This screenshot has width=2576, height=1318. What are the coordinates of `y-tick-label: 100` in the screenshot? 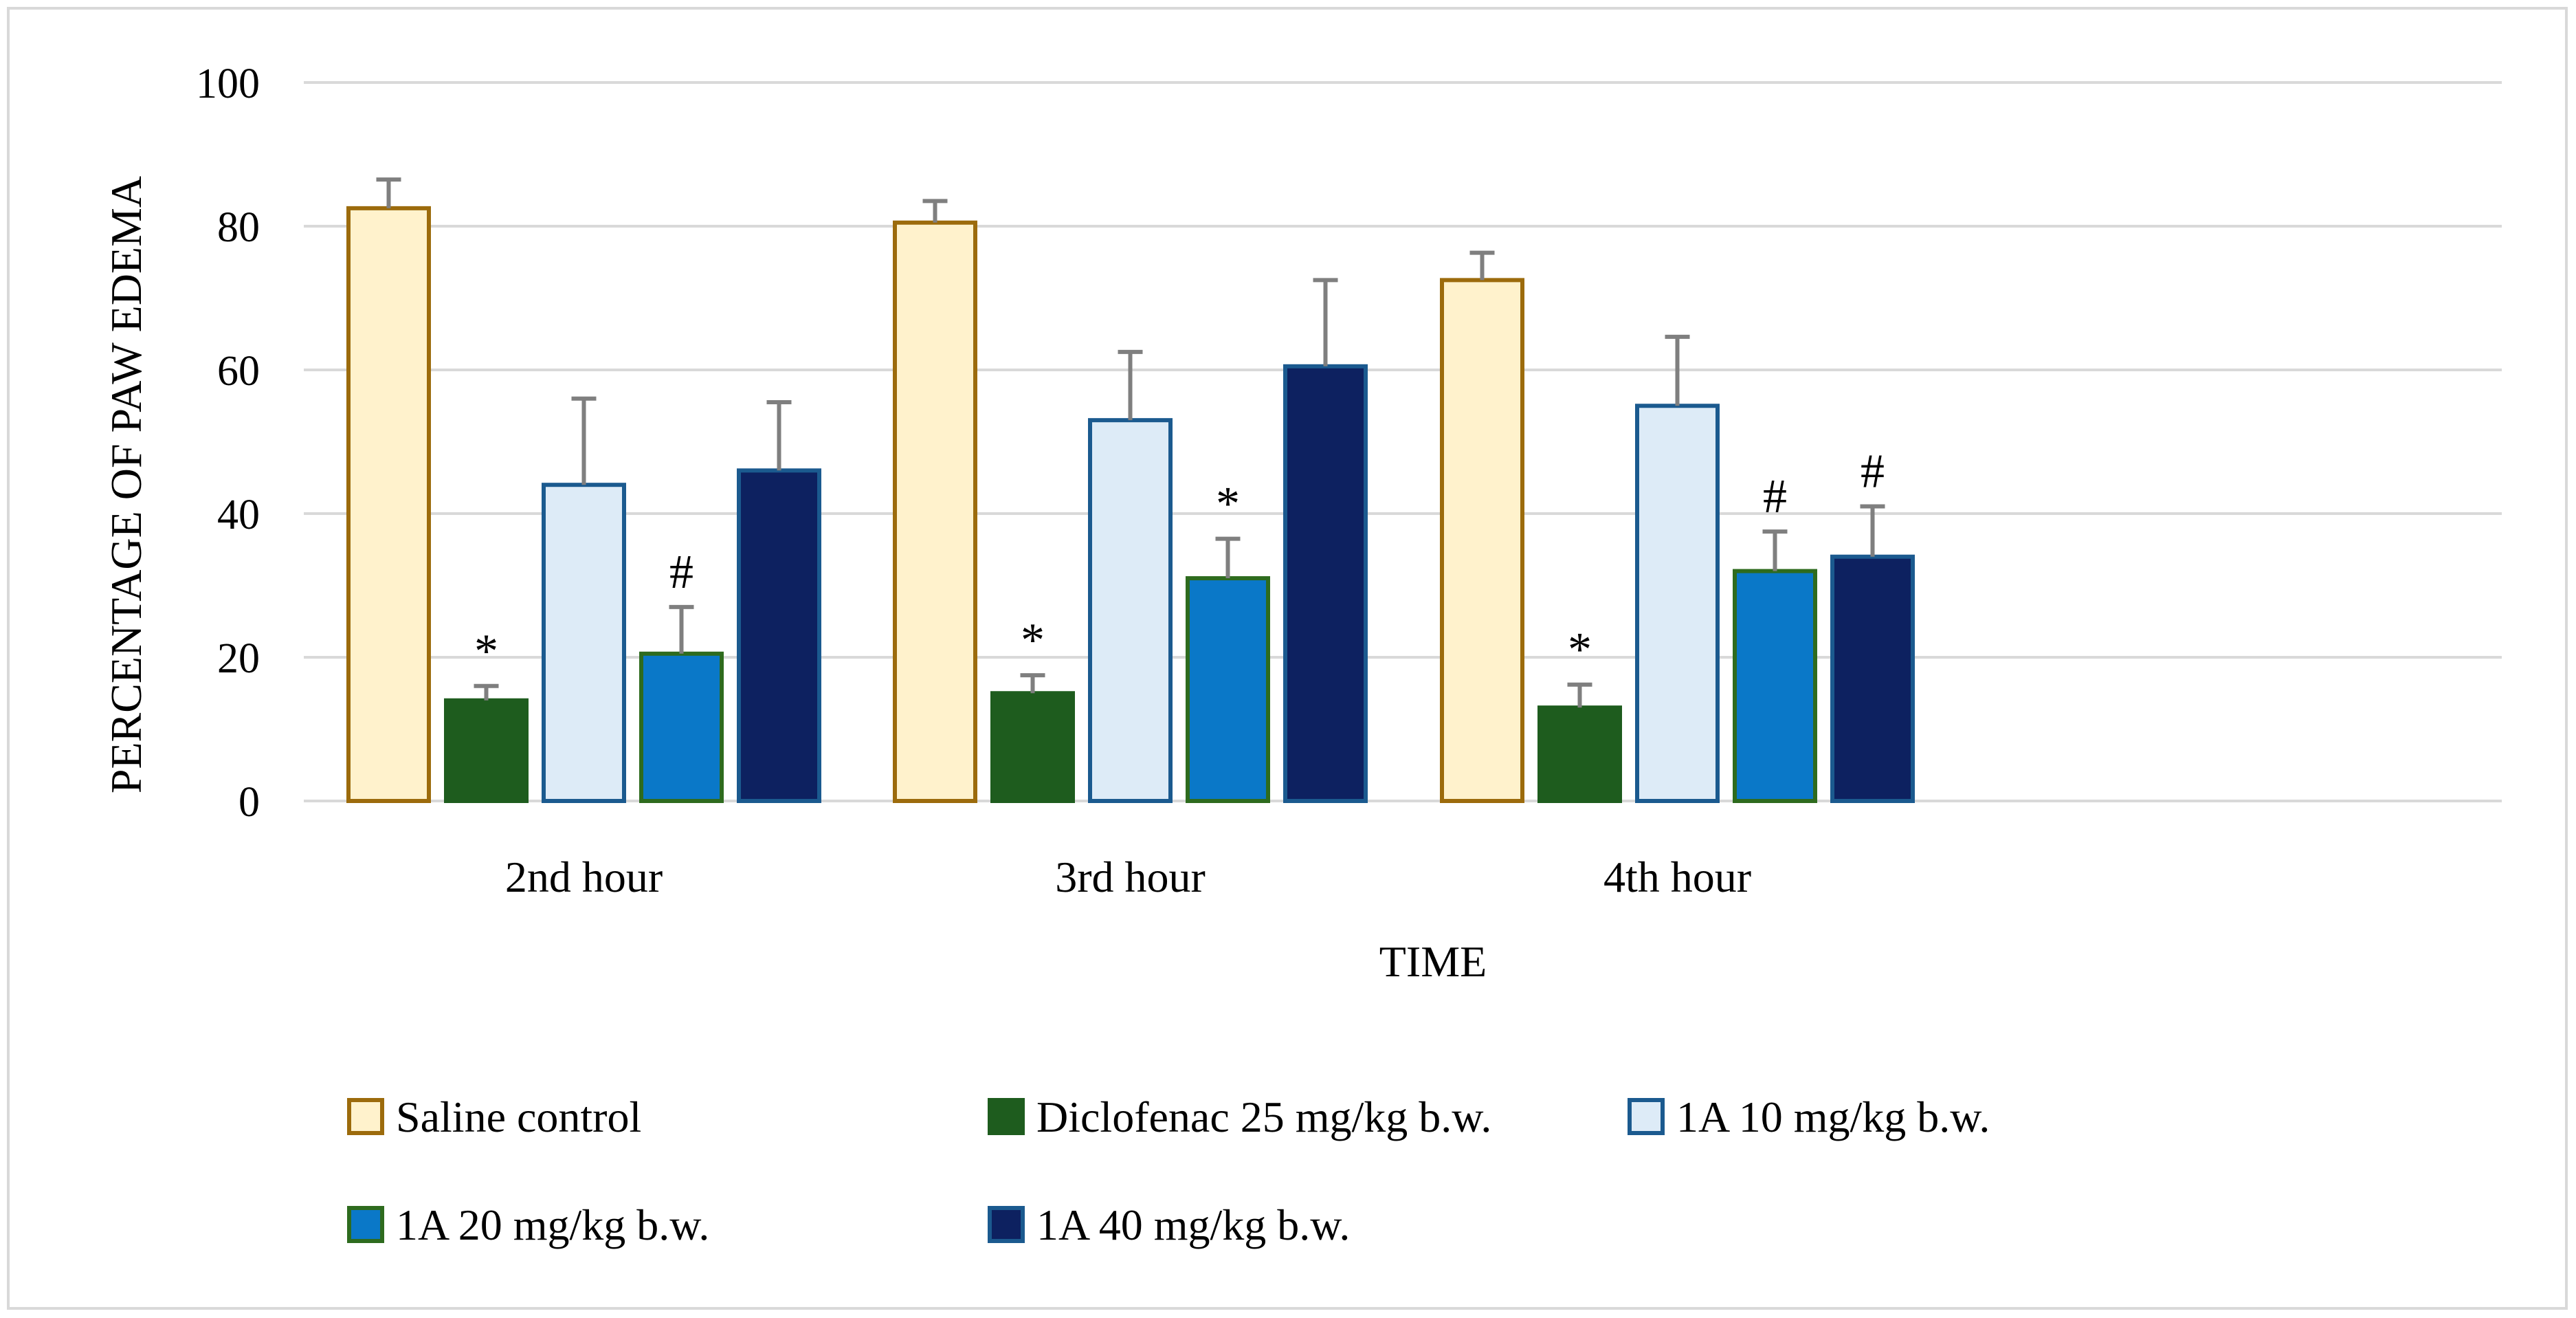 It's located at (228, 84).